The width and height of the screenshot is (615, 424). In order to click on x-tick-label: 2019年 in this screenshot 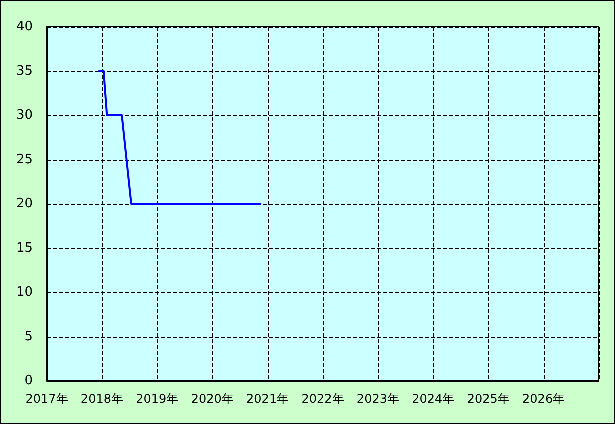, I will do `click(157, 399)`.